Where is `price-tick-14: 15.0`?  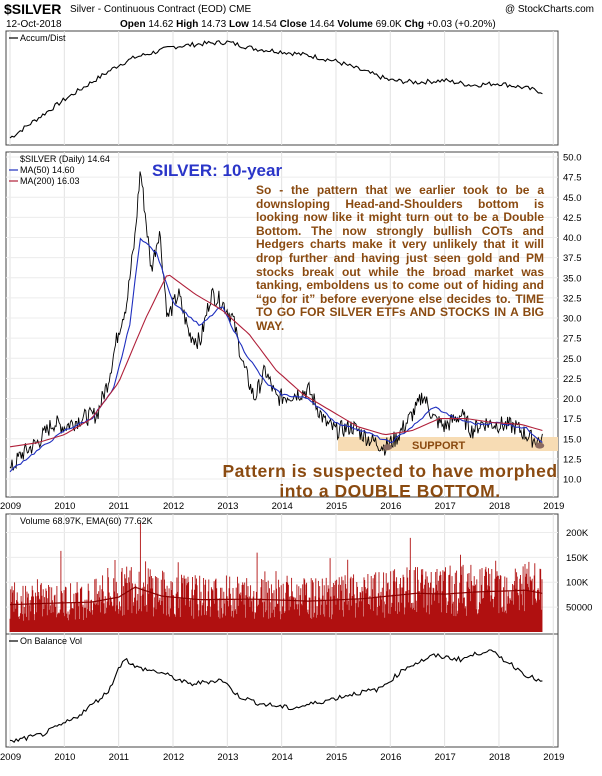
price-tick-14: 15.0 is located at coordinates (572, 439).